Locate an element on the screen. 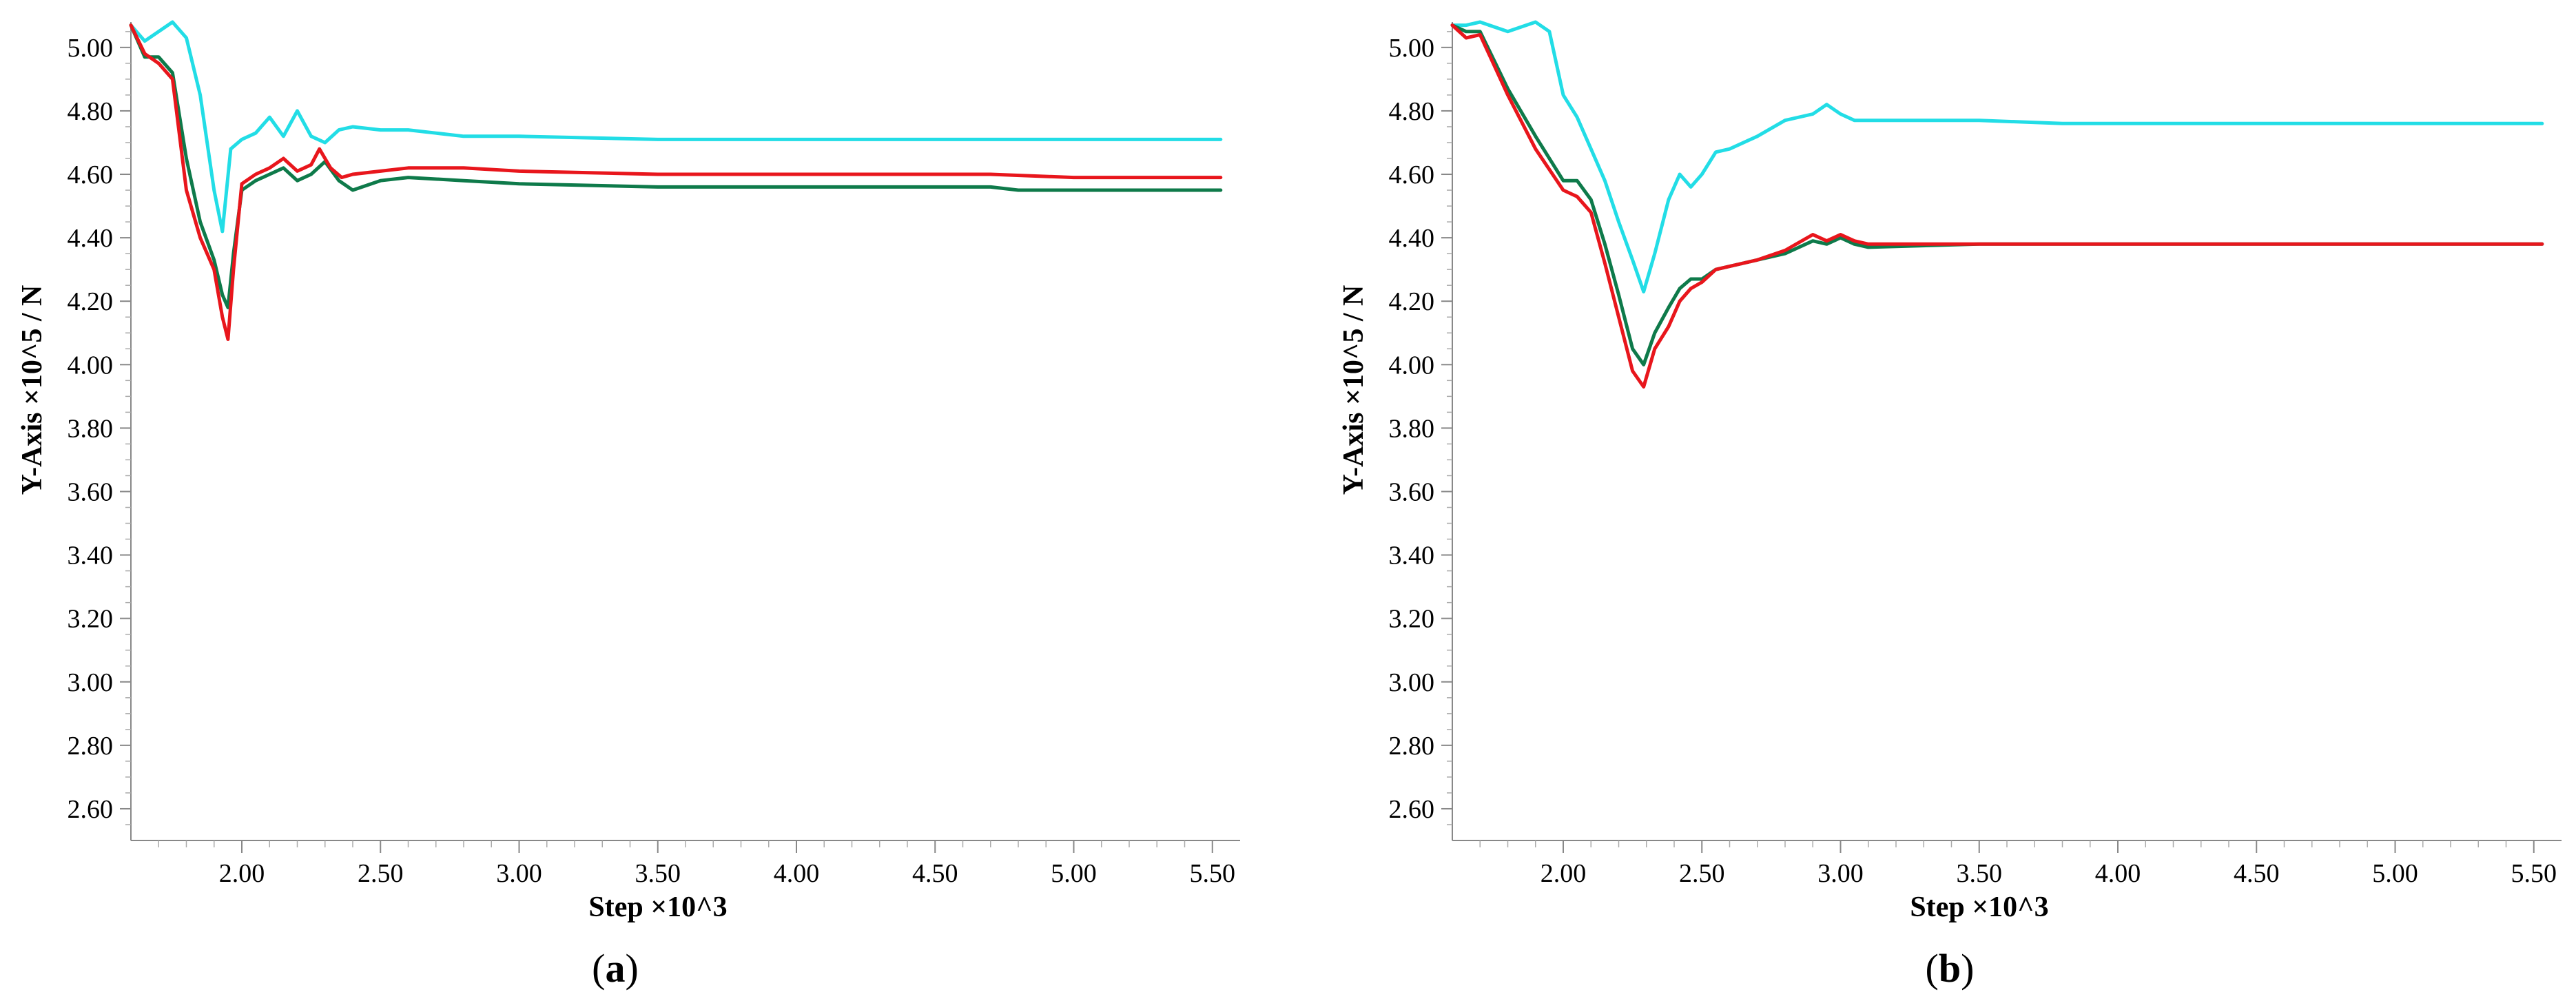  panel-label-a: (a) is located at coordinates (615, 968).